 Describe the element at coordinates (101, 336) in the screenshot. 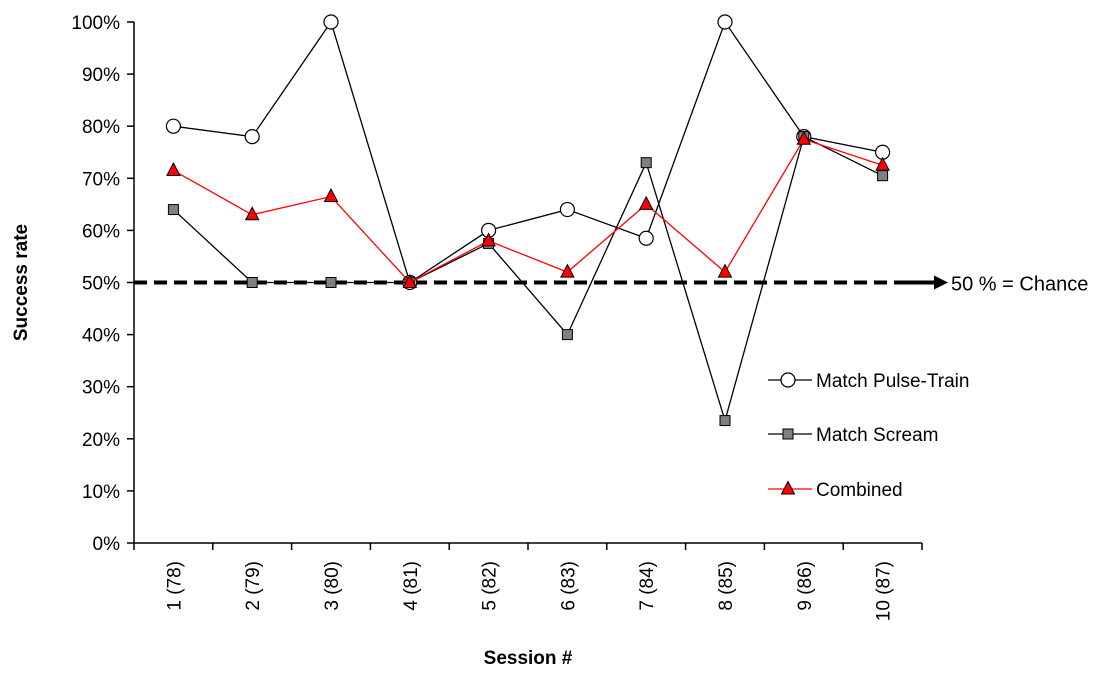

I see `y-tick-label: 40%` at that location.